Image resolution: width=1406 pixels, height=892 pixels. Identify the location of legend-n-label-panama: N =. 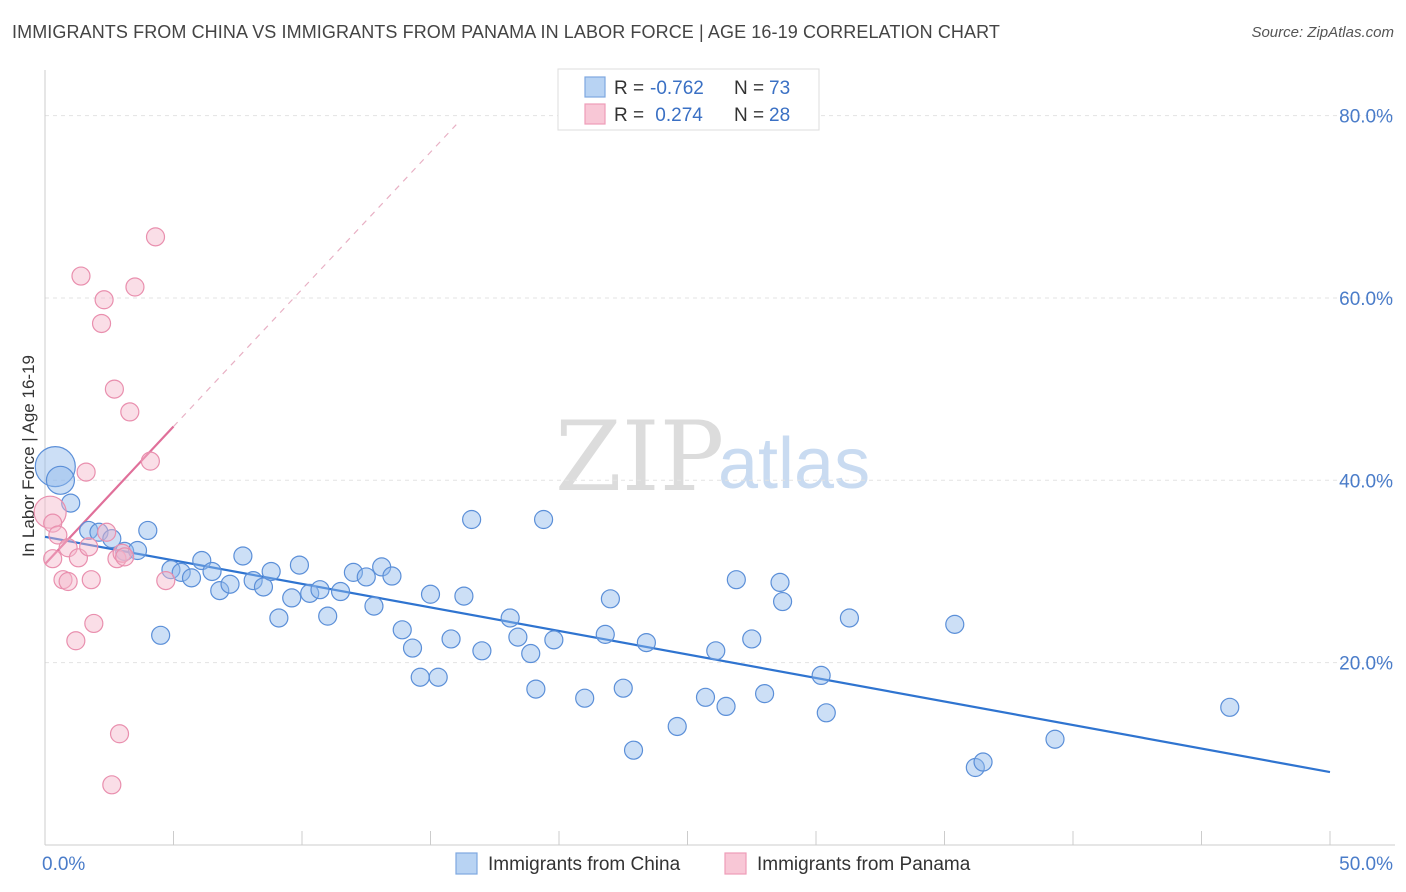
(749, 115).